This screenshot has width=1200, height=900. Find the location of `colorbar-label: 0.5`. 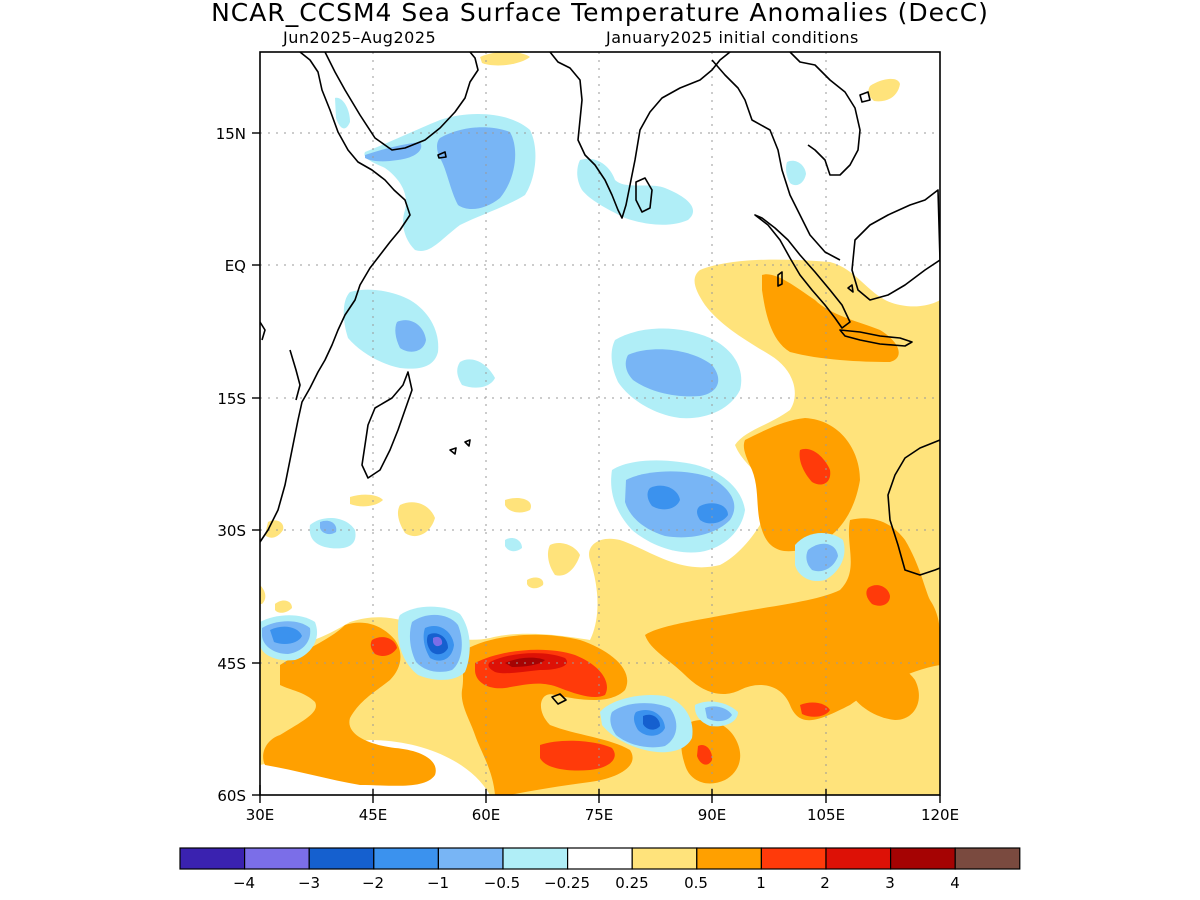

colorbar-label: 0.5 is located at coordinates (696, 883).